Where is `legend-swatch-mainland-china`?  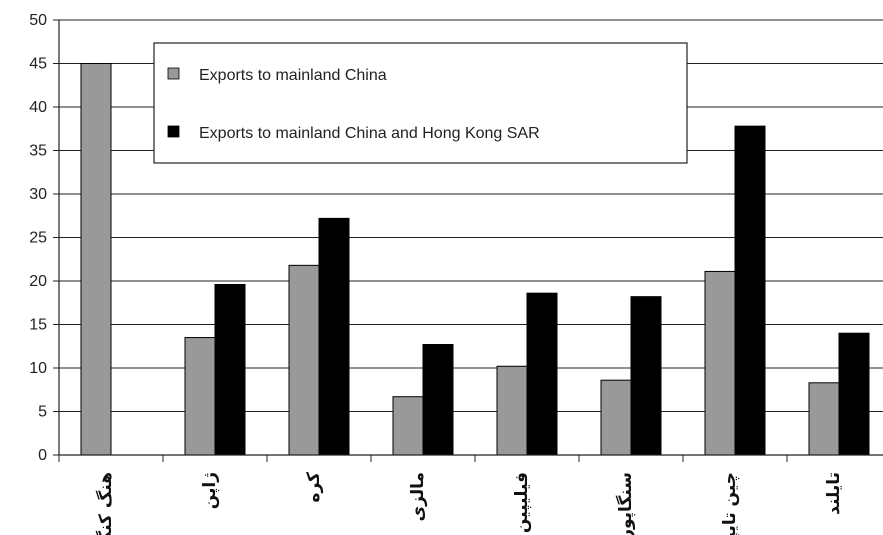
legend-swatch-mainland-china is located at coordinates (173, 73).